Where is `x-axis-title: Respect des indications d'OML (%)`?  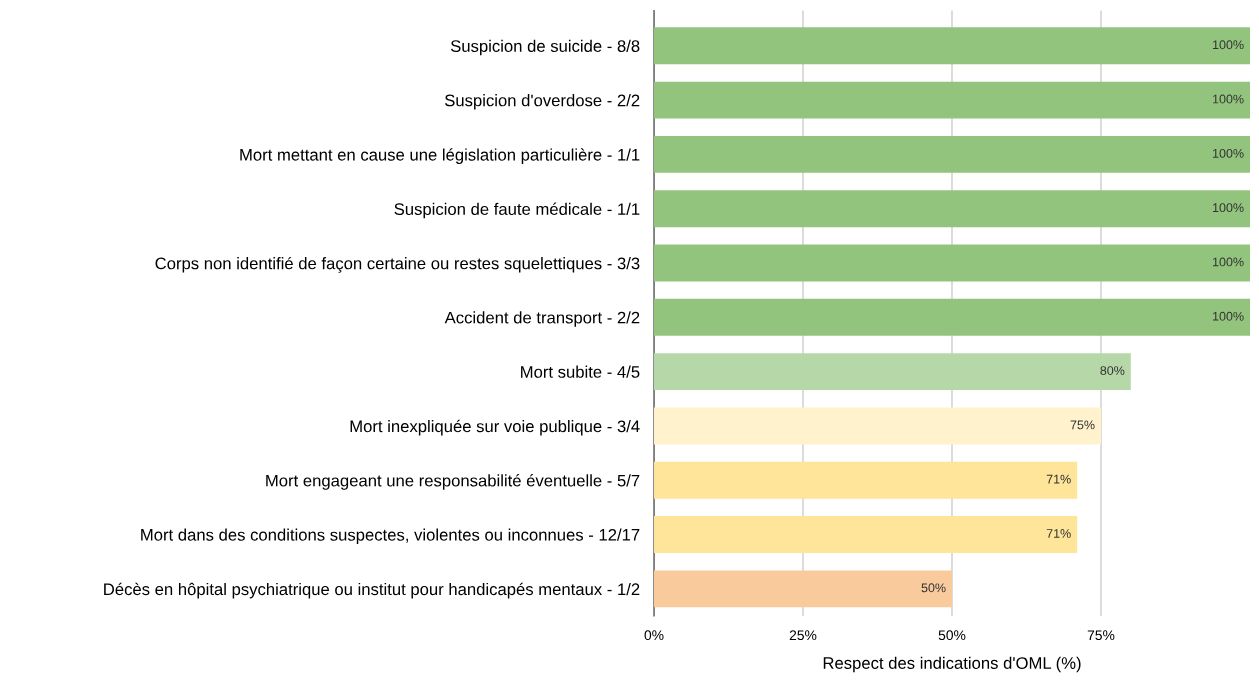 x-axis-title: Respect des indications d'OML (%) is located at coordinates (952, 664).